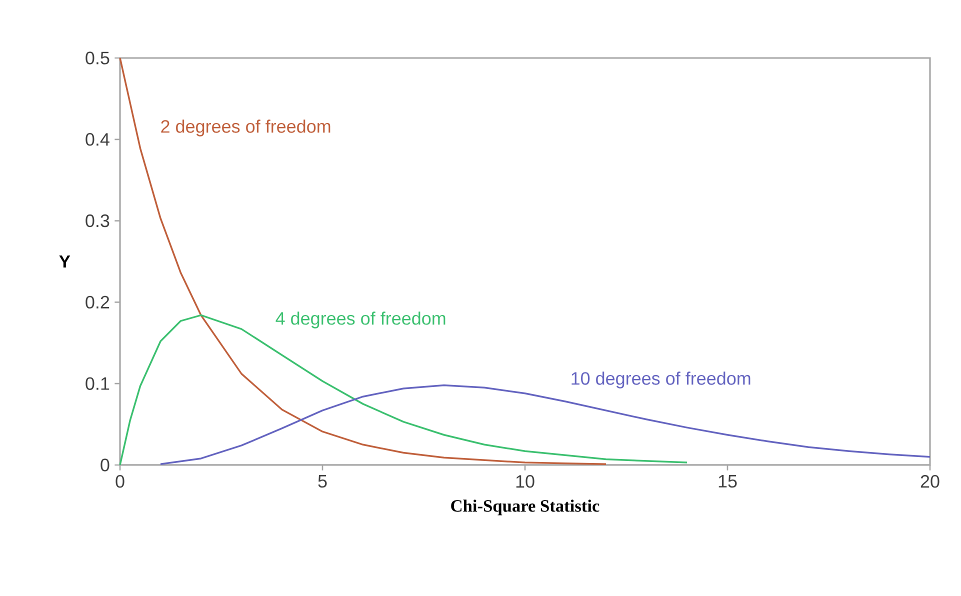 Image resolution: width=961 pixels, height=596 pixels. Describe the element at coordinates (98, 139) in the screenshot. I see `y-tick-label: 0.4` at that location.